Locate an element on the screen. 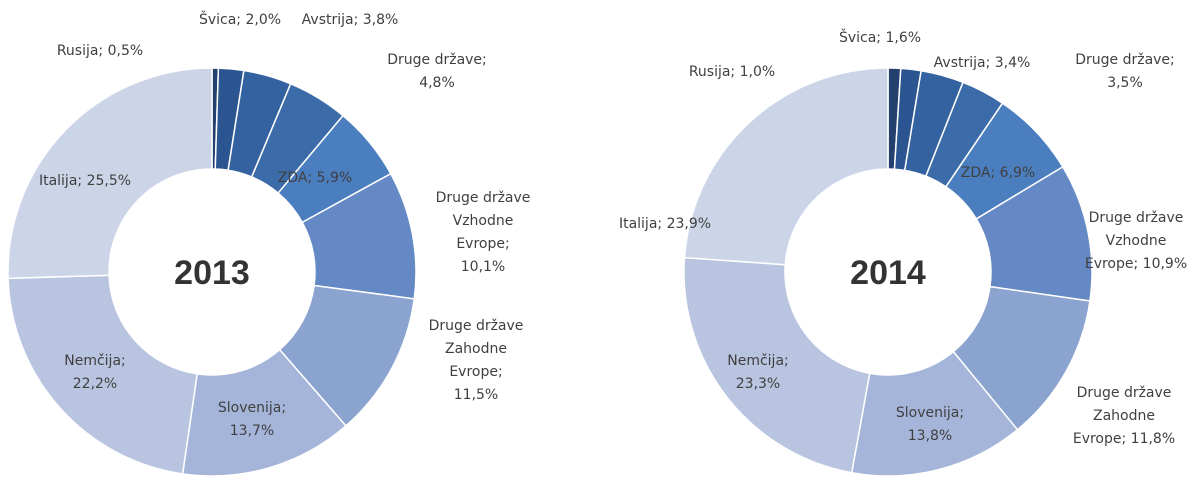  slice-label: Švica; 1,6% is located at coordinates (880, 37).